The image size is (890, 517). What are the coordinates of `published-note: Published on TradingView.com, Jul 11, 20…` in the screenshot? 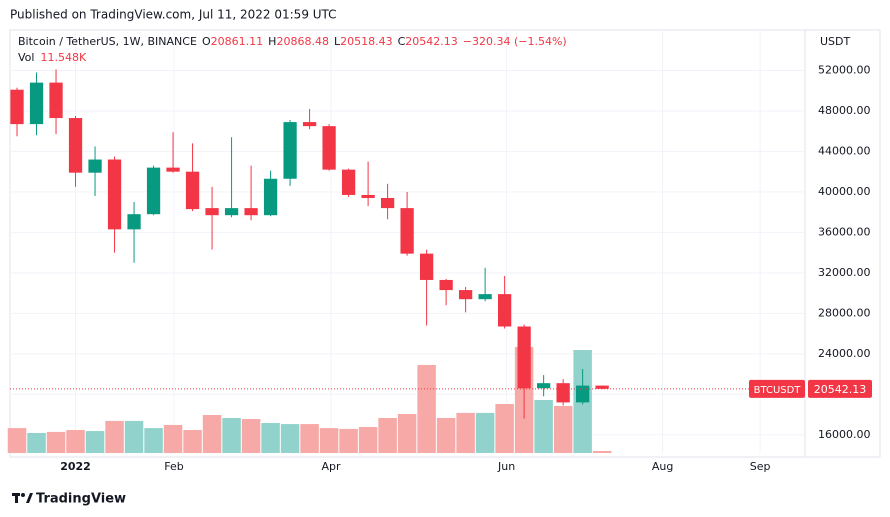 It's located at (173, 15).